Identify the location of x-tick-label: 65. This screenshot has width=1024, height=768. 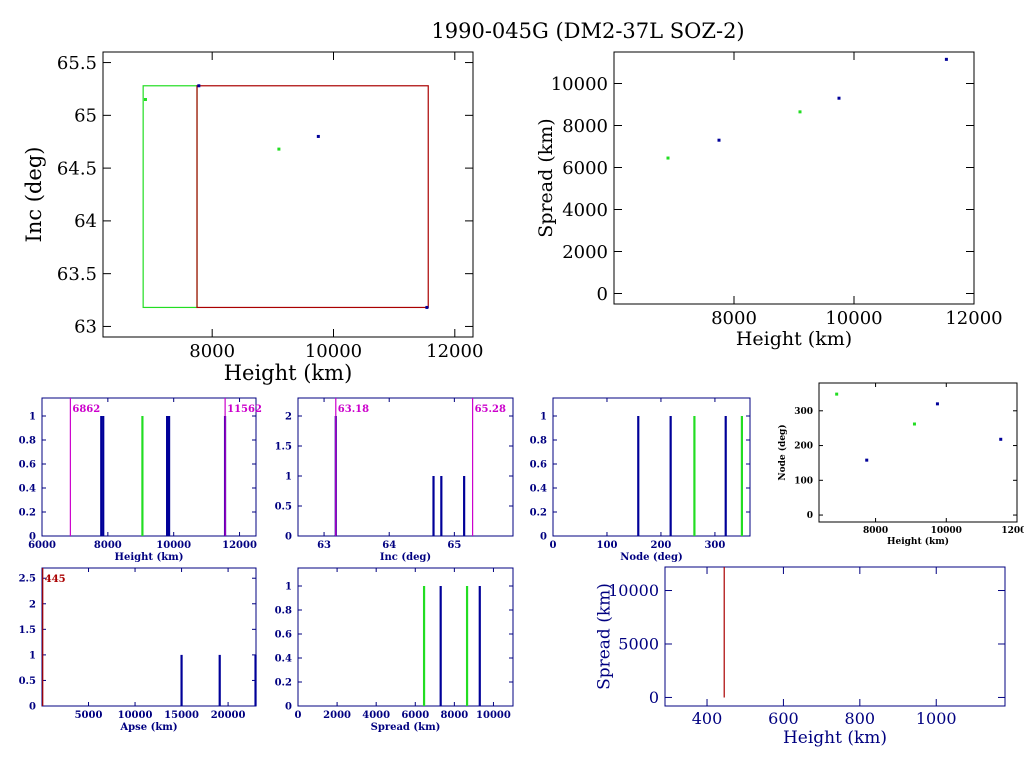
(454, 545).